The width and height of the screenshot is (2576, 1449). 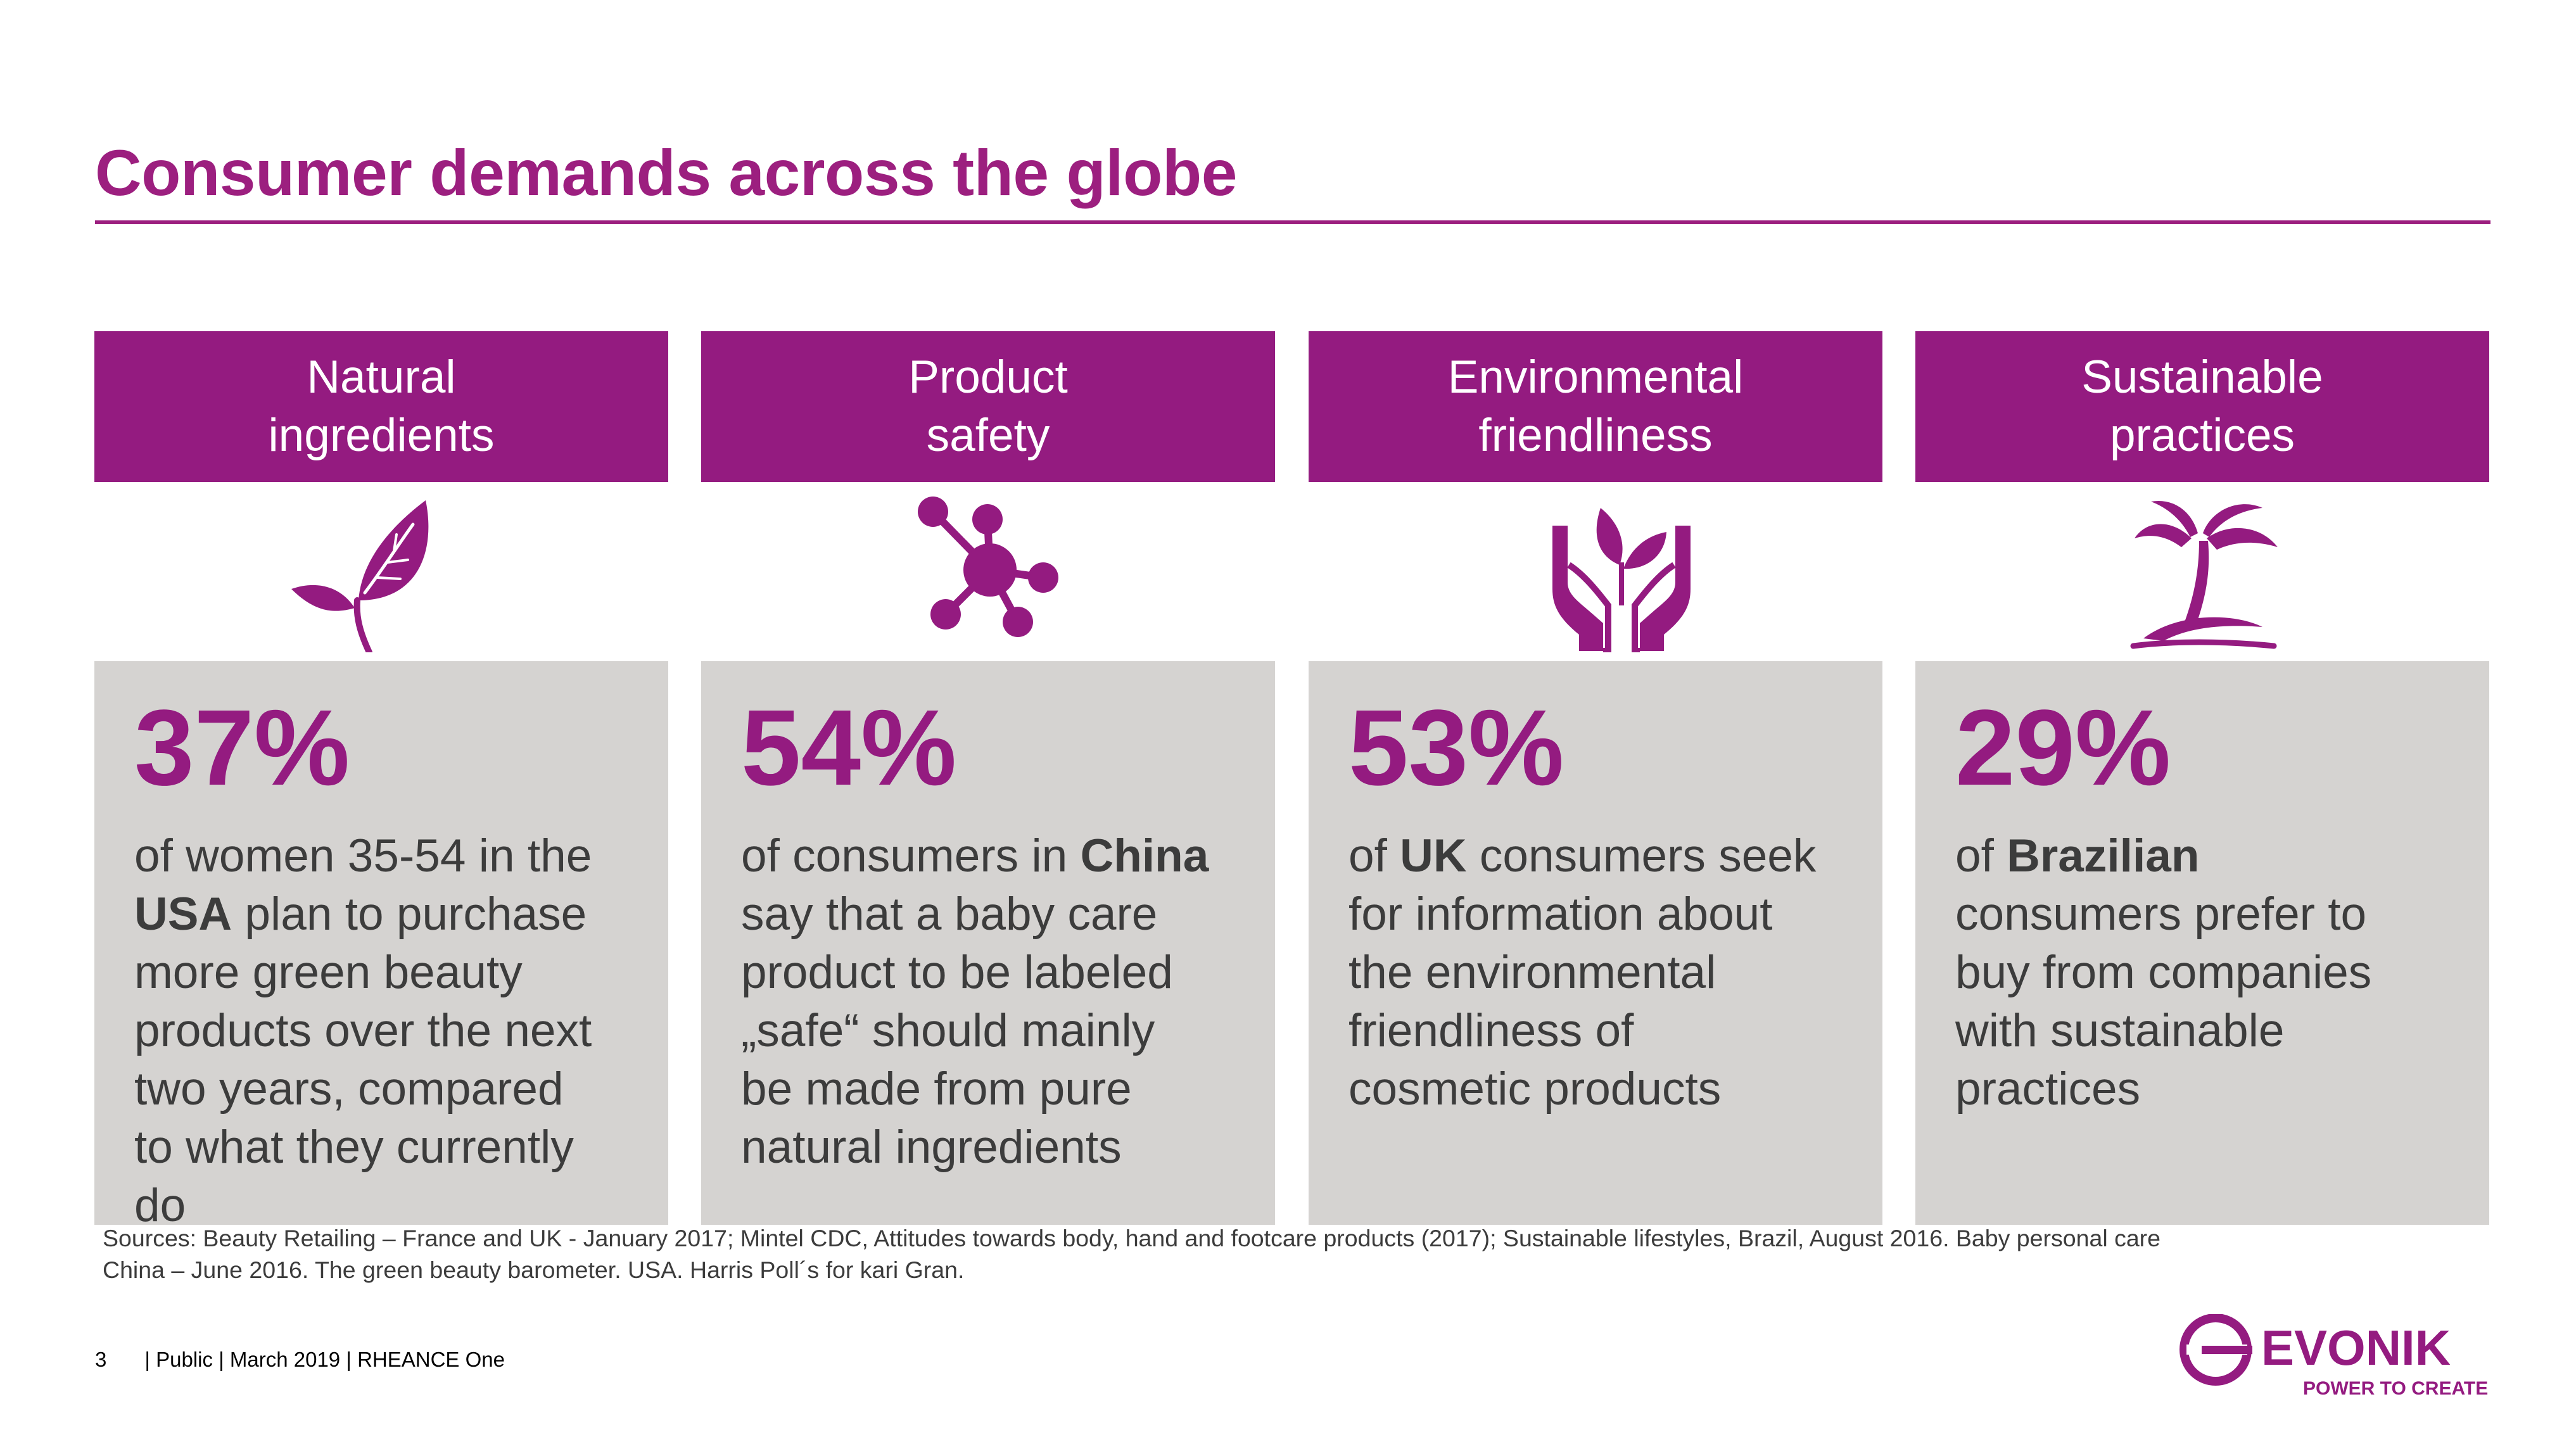 What do you see at coordinates (1621, 573) in the screenshot?
I see `hands-holding-plant-icon` at bounding box center [1621, 573].